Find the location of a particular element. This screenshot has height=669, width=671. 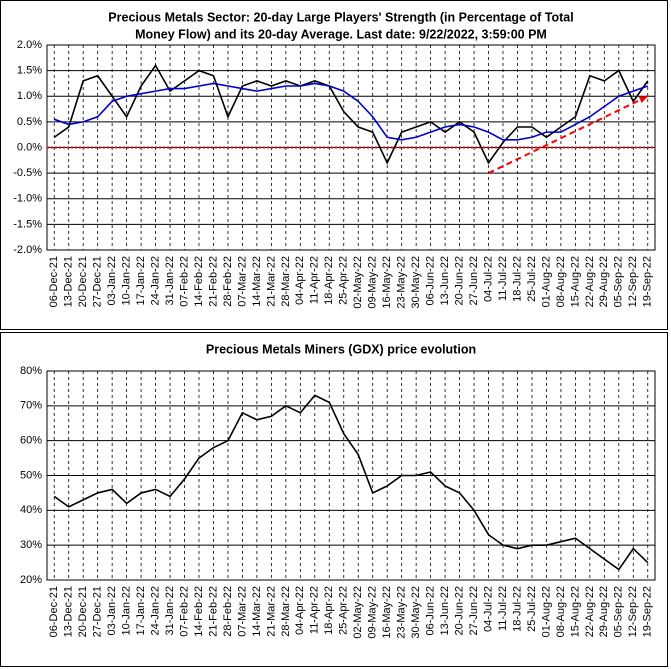

y-tick-label: 80% is located at coordinates (31, 371).